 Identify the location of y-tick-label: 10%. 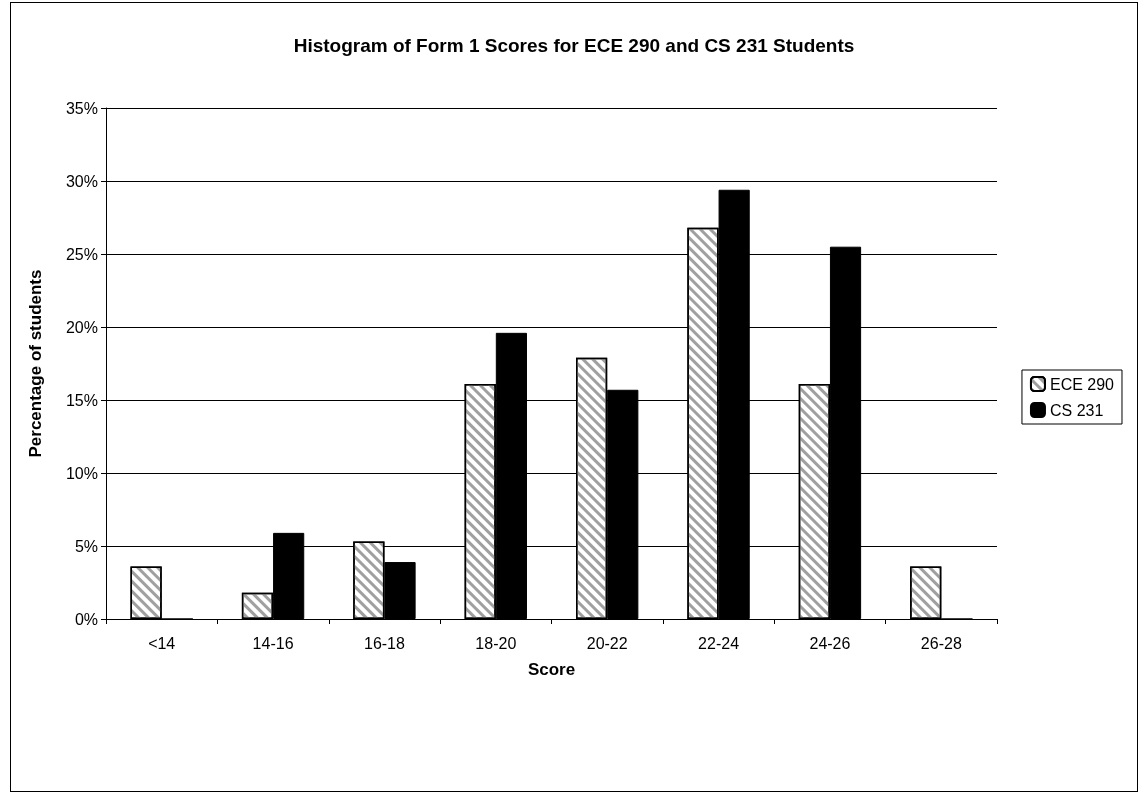
(81, 473).